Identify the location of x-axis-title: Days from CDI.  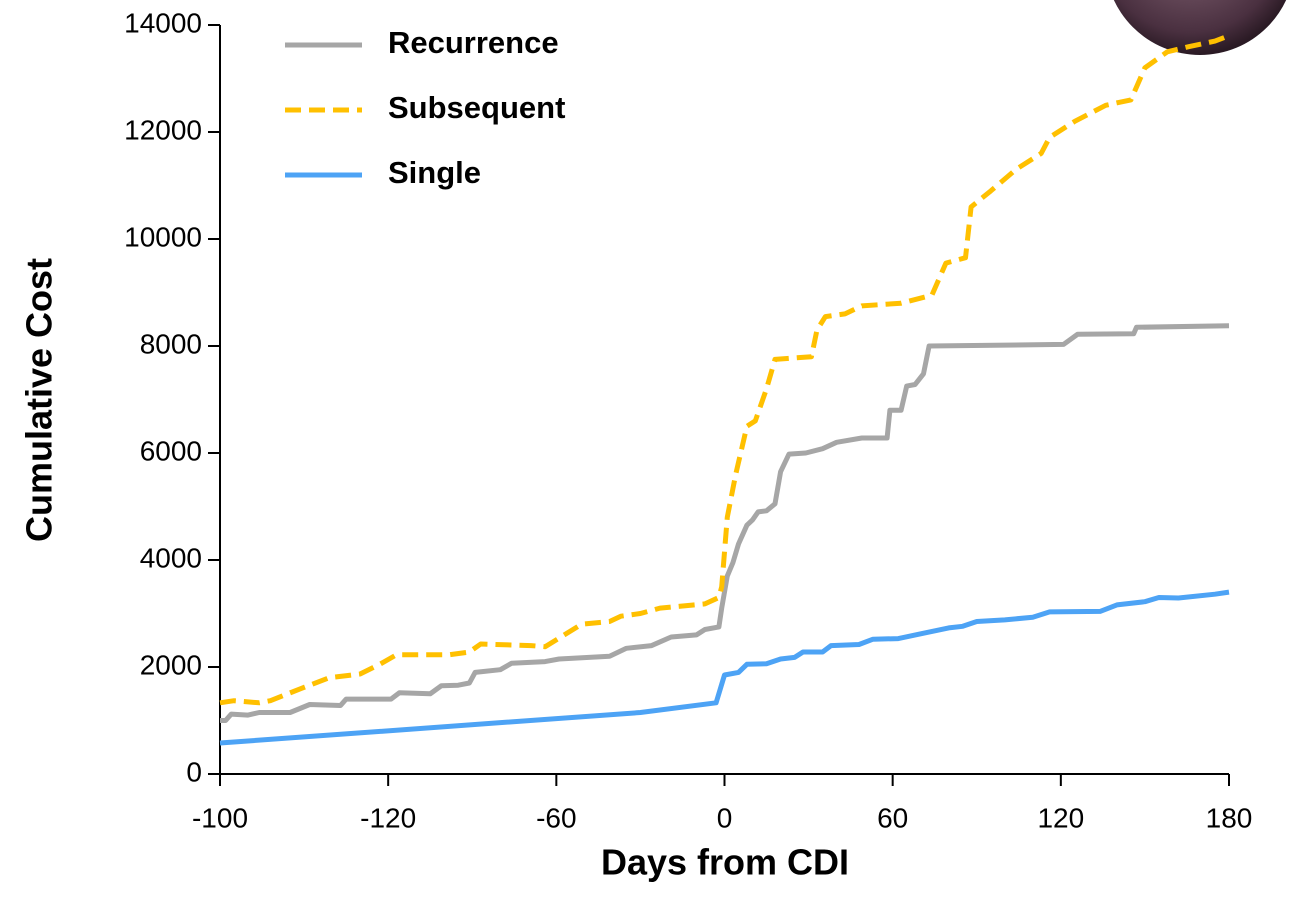
(725, 862).